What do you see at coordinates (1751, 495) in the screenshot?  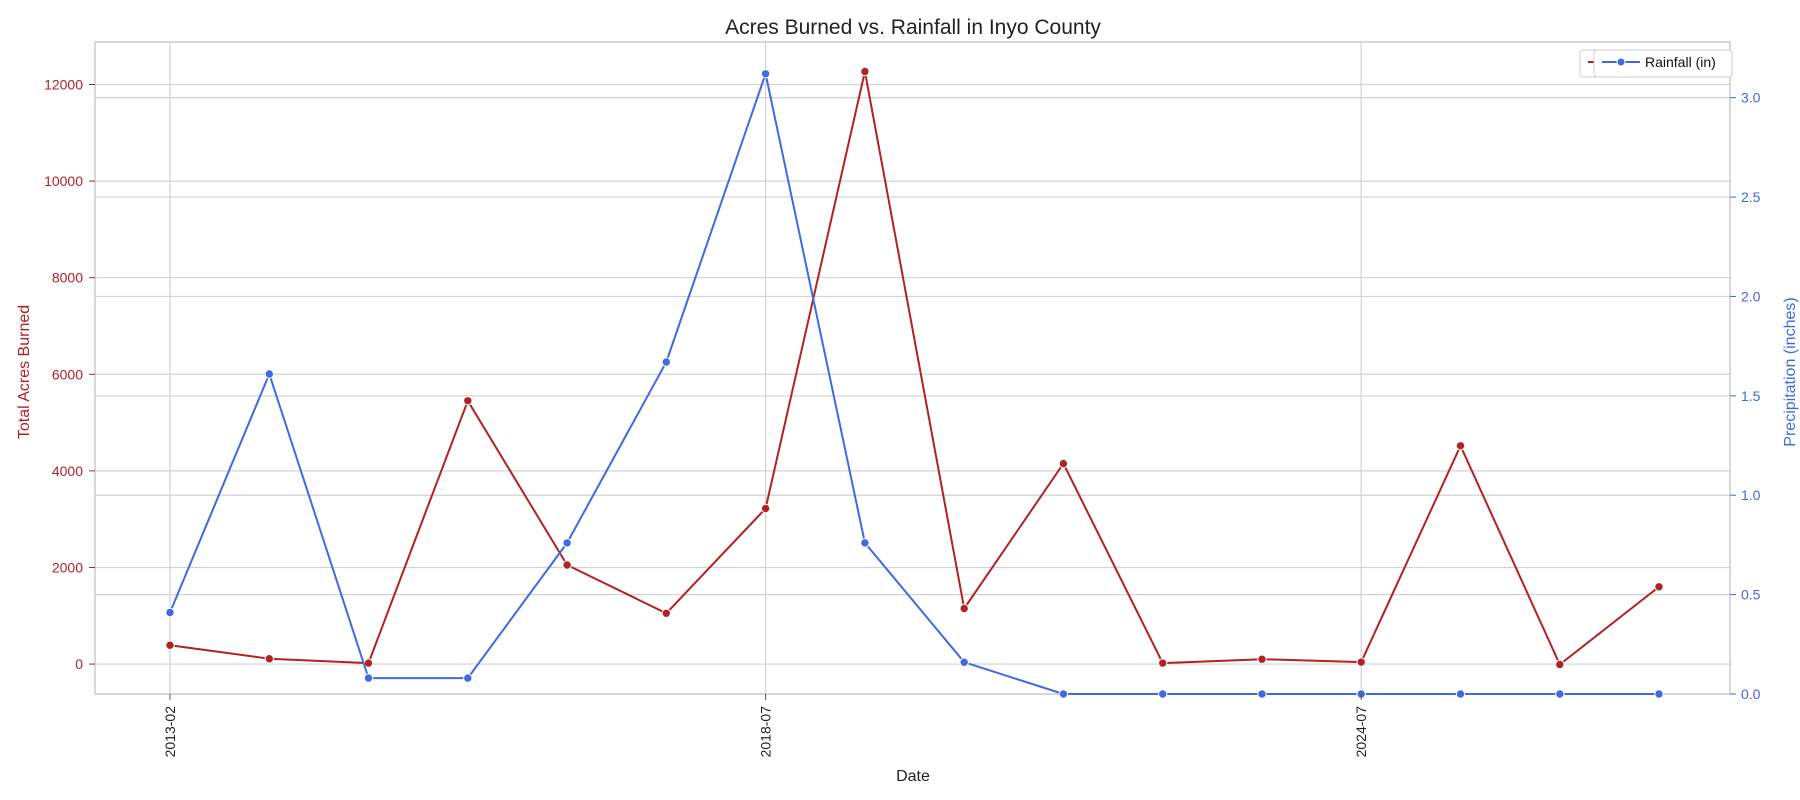 I see `y-right-tick-label: 1.0` at bounding box center [1751, 495].